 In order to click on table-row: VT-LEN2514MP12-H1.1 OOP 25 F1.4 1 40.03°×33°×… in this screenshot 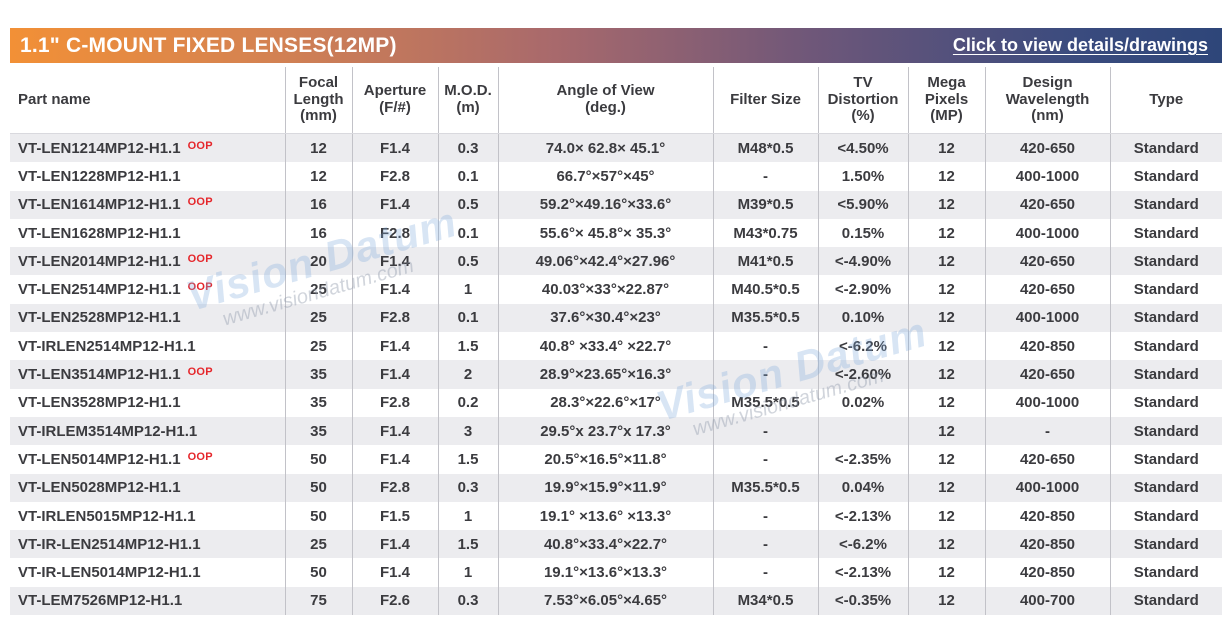, I will do `click(616, 289)`.